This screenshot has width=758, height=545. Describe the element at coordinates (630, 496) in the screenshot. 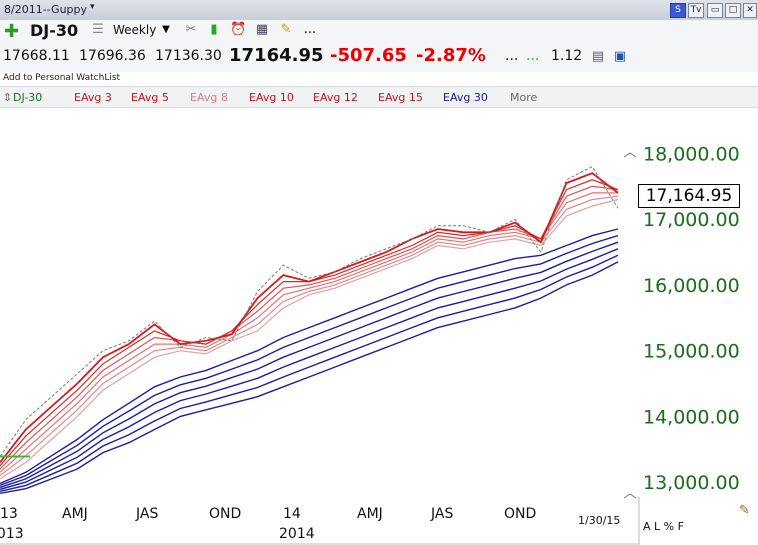

I see `scale-down-arrow` at that location.